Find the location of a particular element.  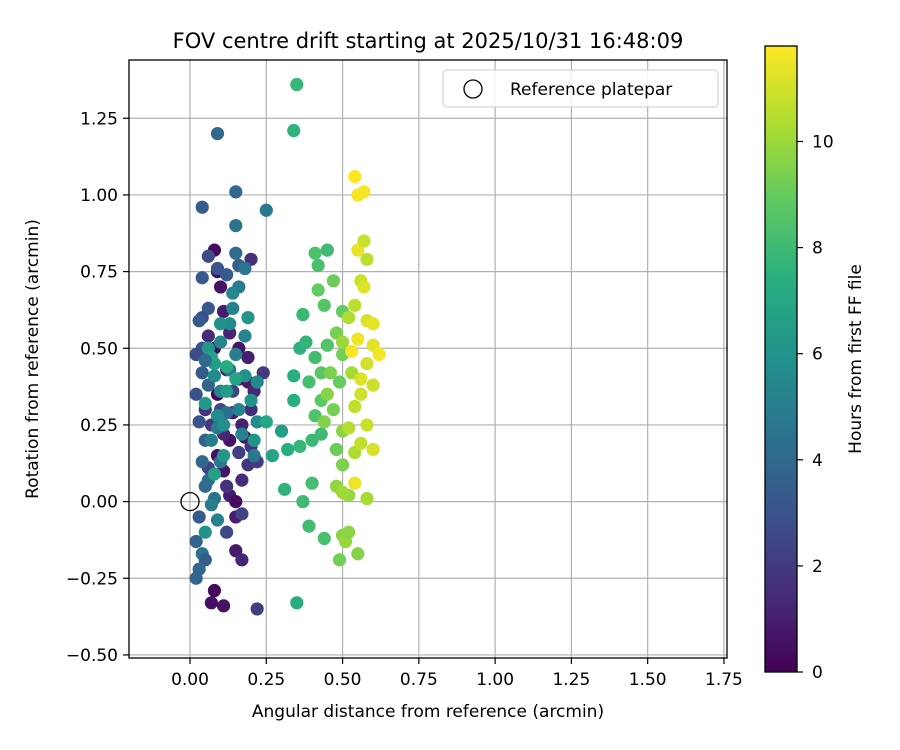

y-tick-label: −0.25 is located at coordinates (92, 579).